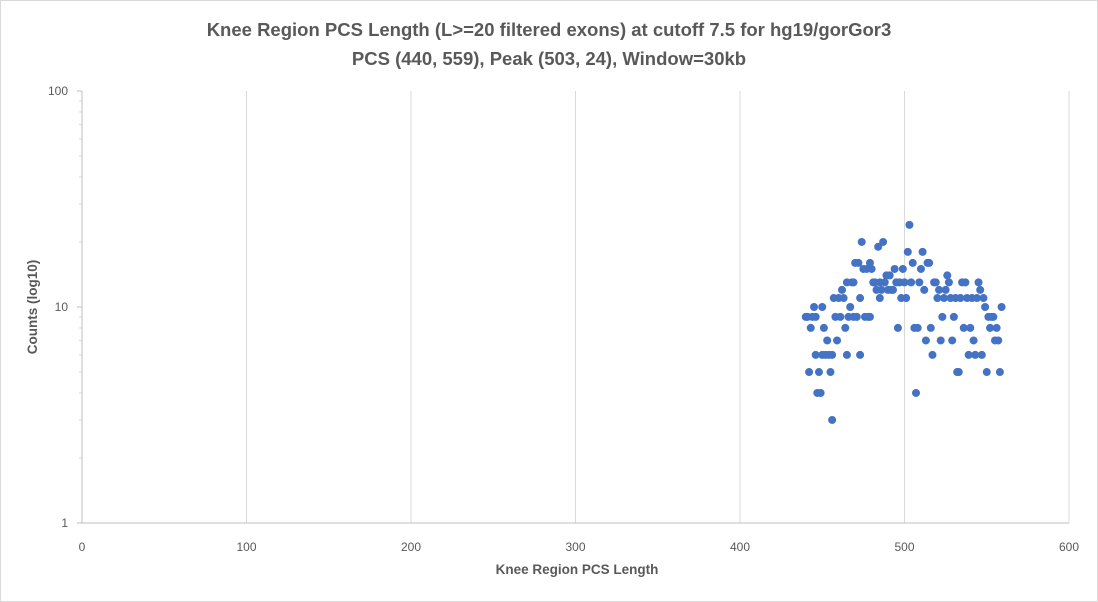 The height and width of the screenshot is (602, 1098). I want to click on y-axis-label: Counts (log10), so click(32, 307).